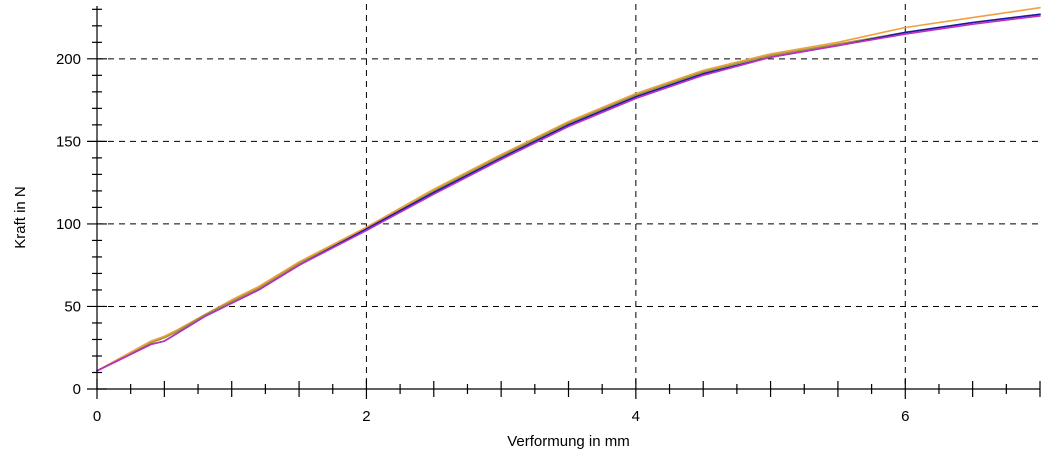 The image size is (1047, 460). Describe the element at coordinates (97, 416) in the screenshot. I see `x-tick-label: 0` at that location.